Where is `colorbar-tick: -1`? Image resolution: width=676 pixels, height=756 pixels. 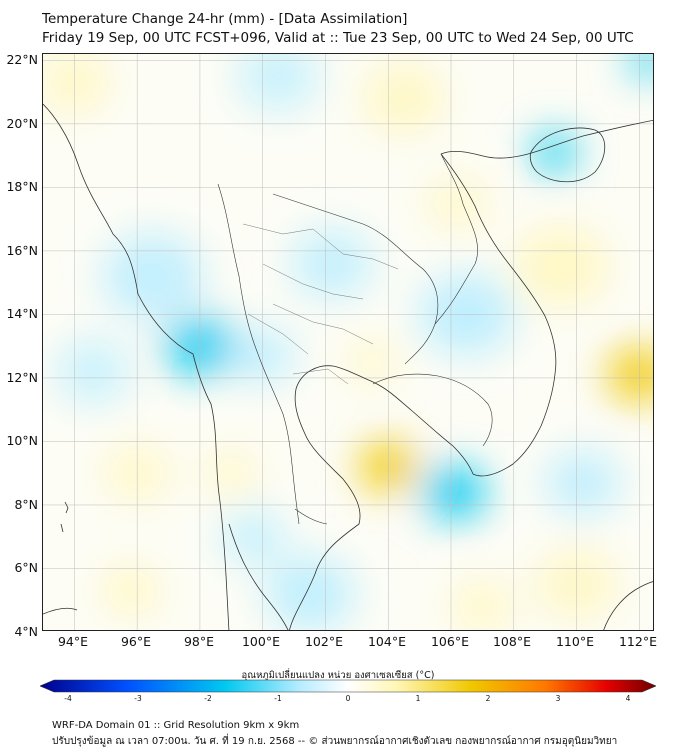 colorbar-tick: -1 is located at coordinates (278, 698).